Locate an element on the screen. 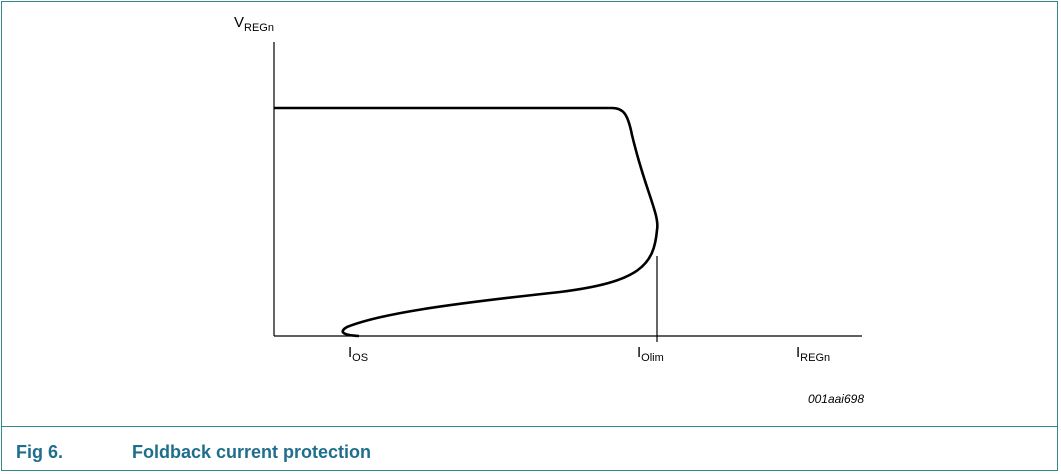  ios-label: IOS is located at coordinates (358, 354).